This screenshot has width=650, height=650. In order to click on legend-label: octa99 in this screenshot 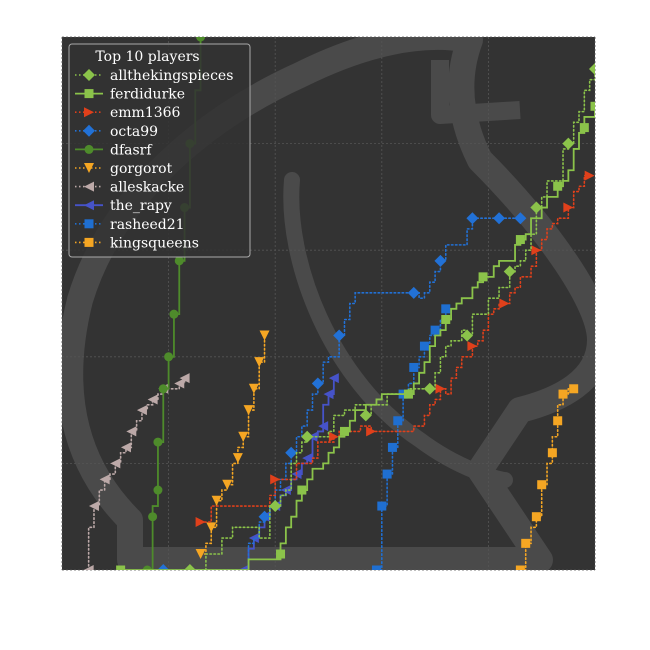, I will do `click(134, 132)`.